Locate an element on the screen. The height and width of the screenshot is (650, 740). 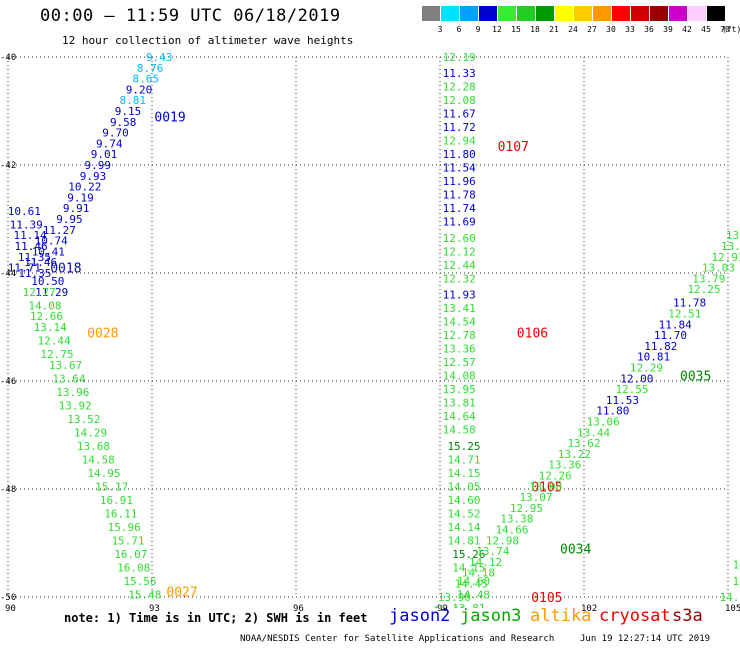
scale-label: 33 is located at coordinates (630, 29).